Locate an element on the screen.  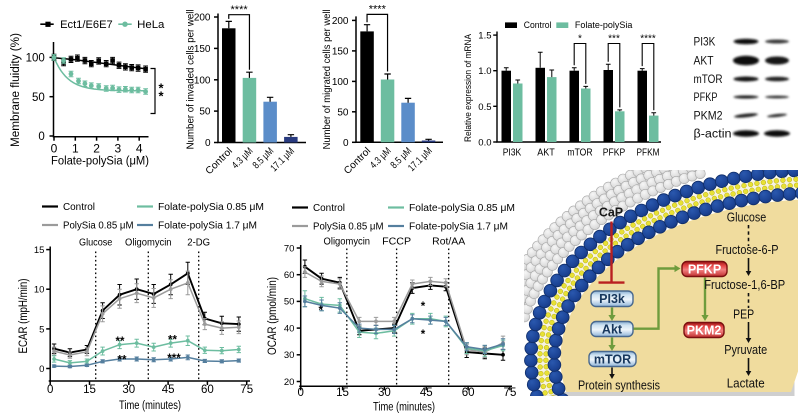
svg-text: Akt is located at coordinates (612, 329).